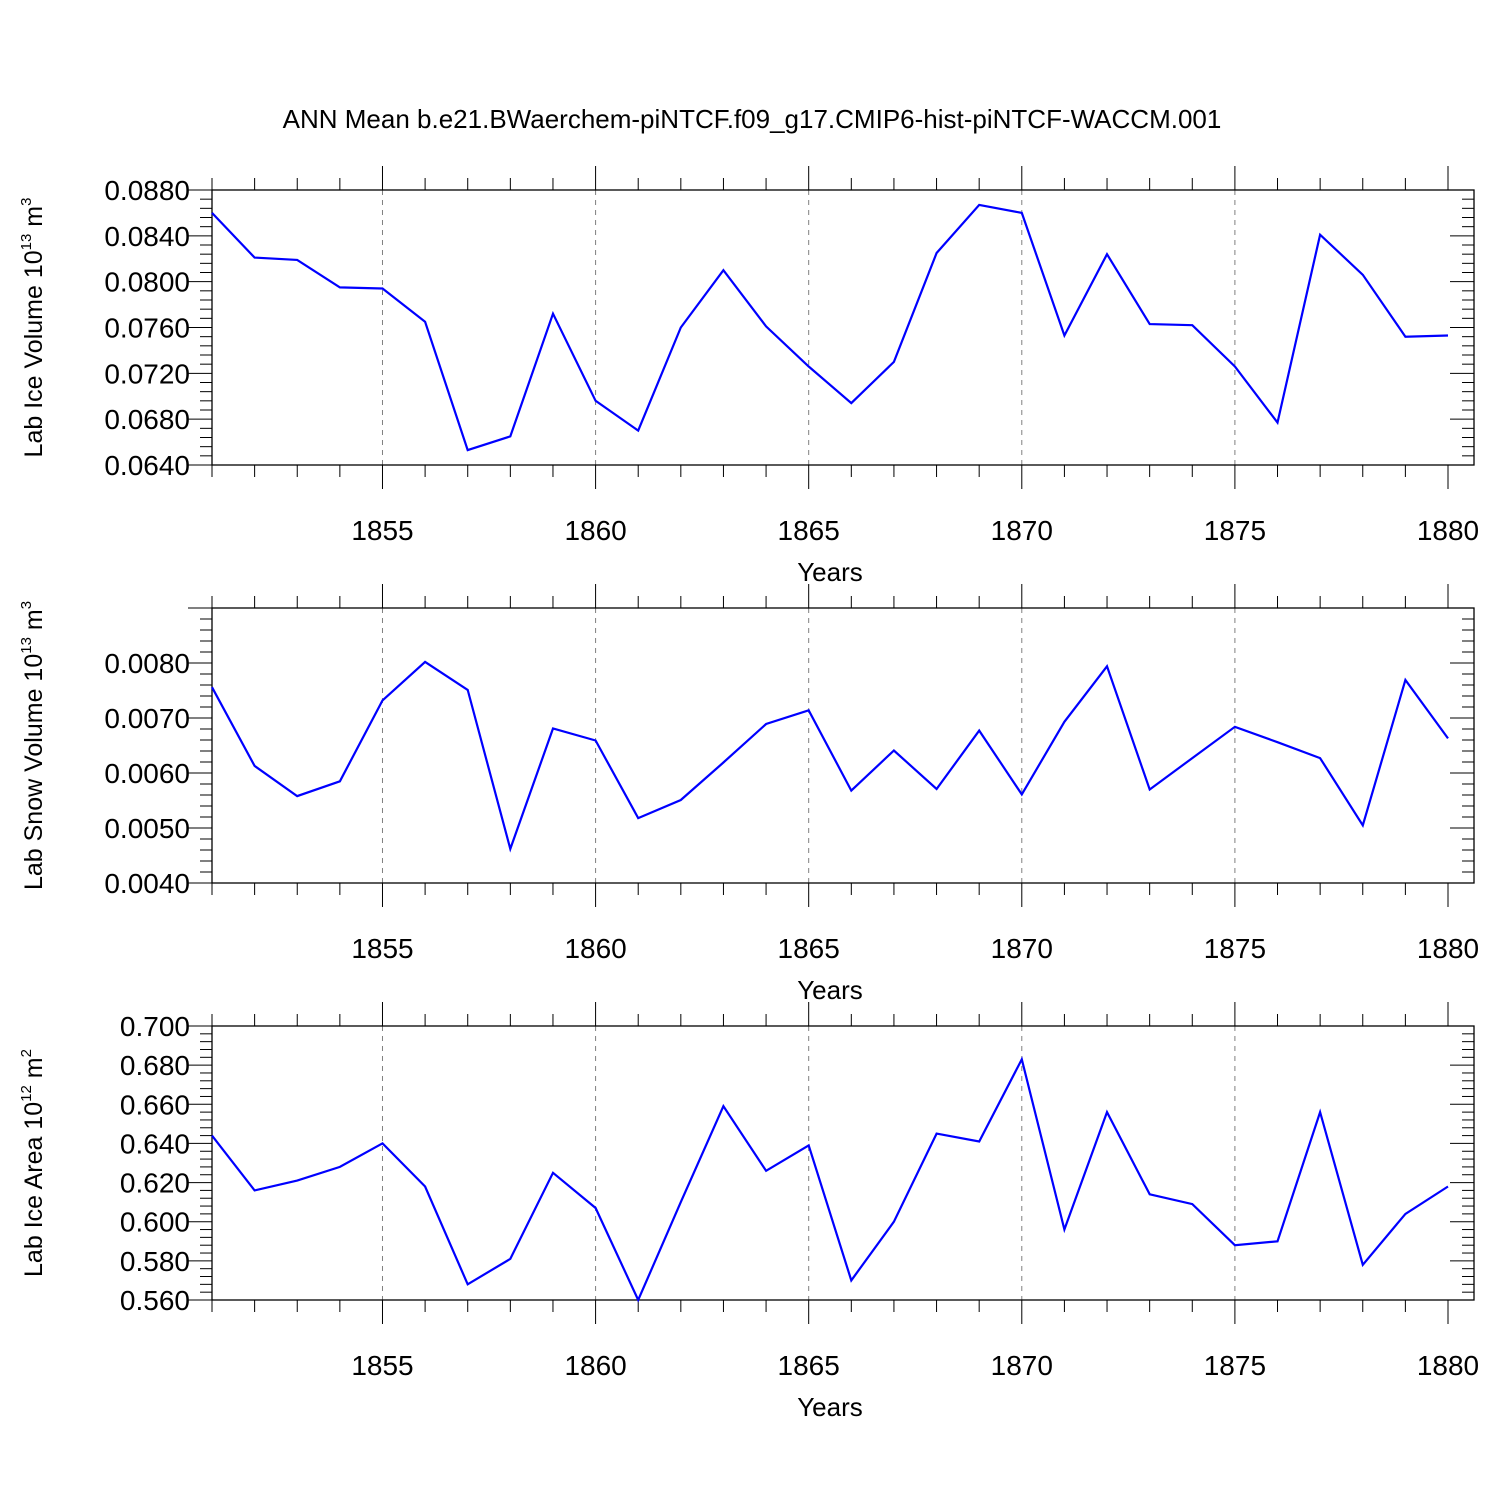 This screenshot has width=1500, height=1500. What do you see at coordinates (155, 1065) in the screenshot?
I see `y-tick-label: 0.680` at bounding box center [155, 1065].